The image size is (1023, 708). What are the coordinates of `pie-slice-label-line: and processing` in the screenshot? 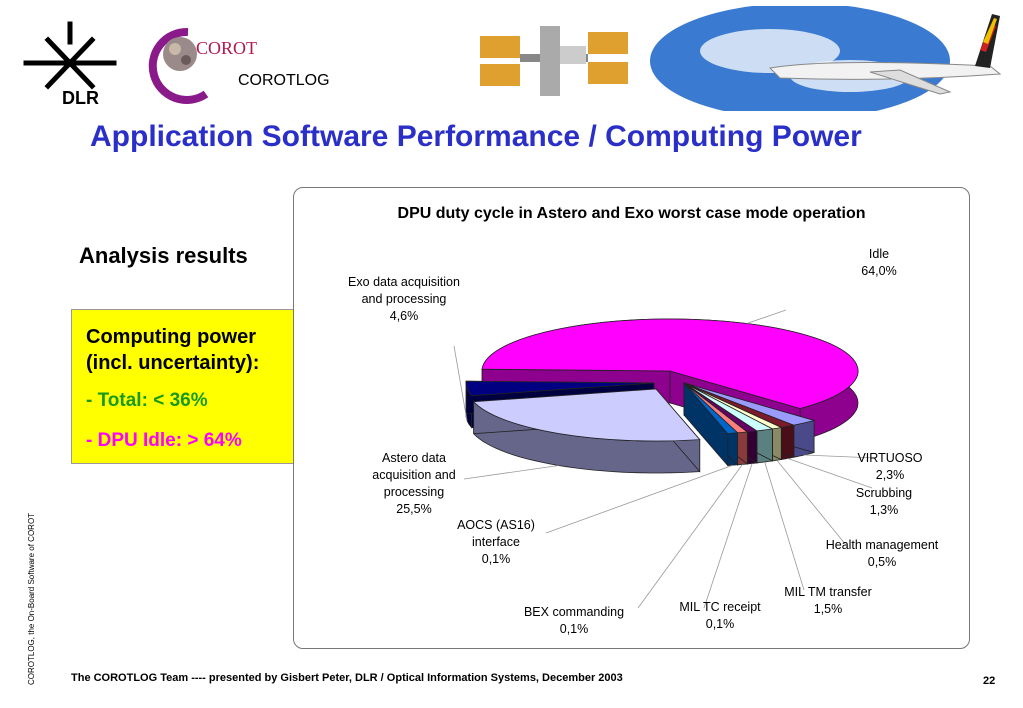 It's located at (404, 299).